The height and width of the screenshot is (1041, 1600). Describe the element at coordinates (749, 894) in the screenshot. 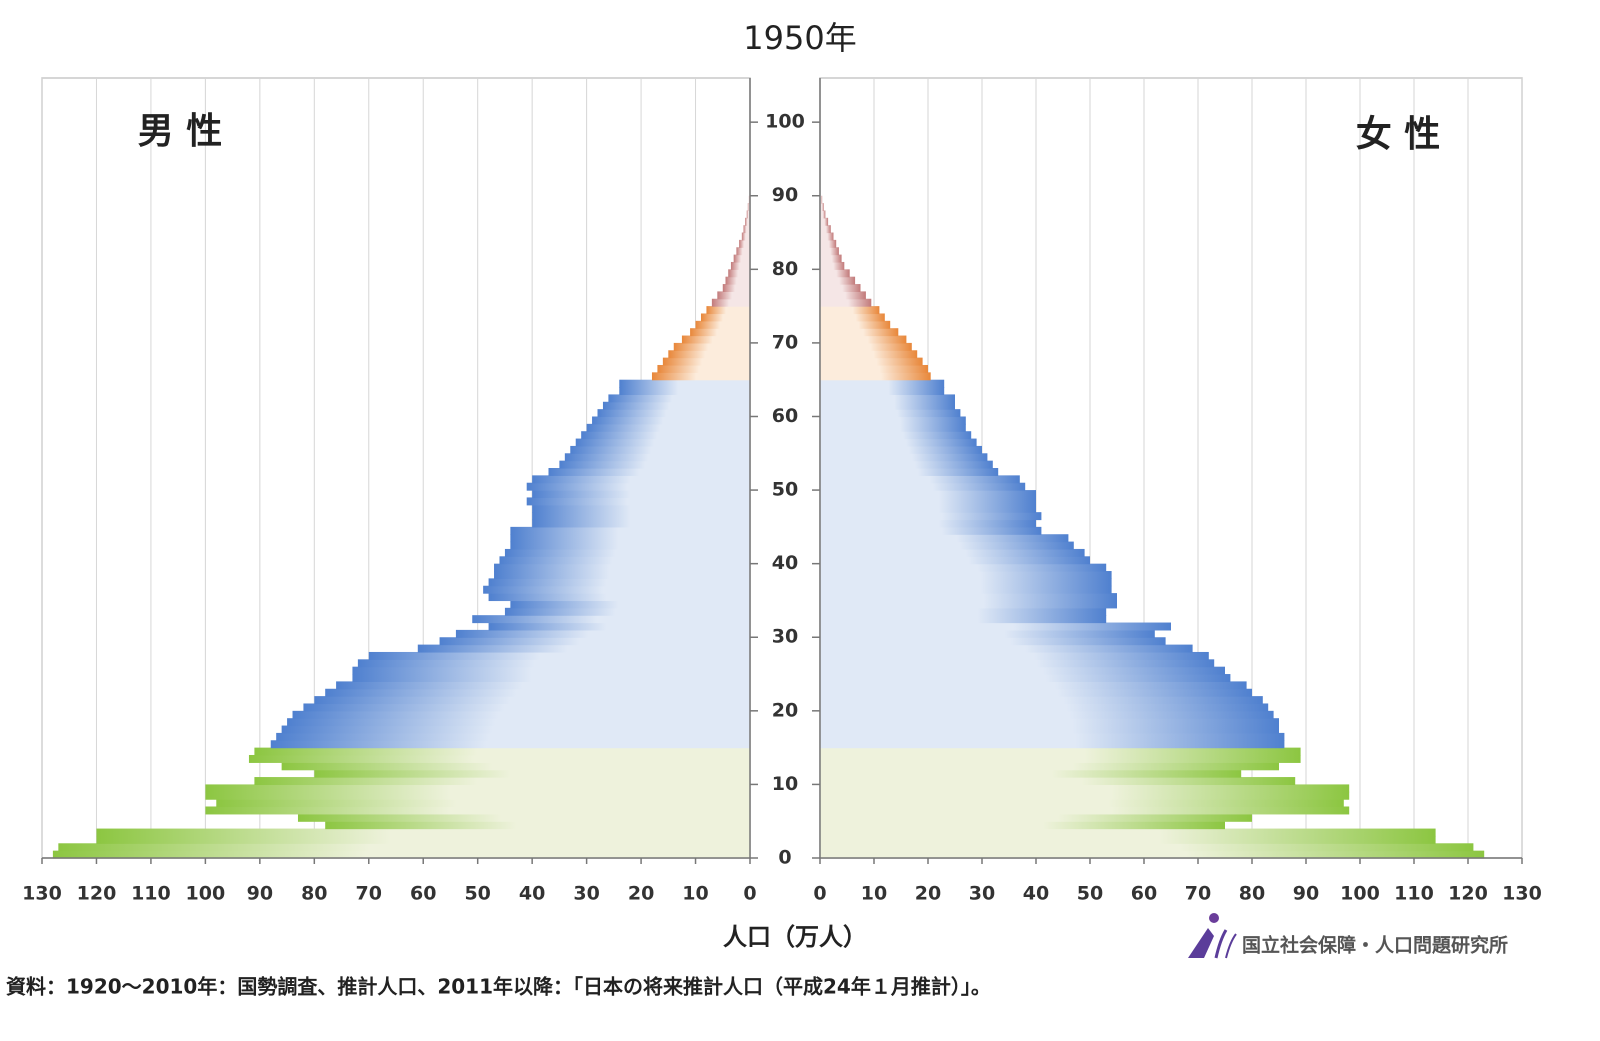

I see `x-tick-label: 0` at that location.